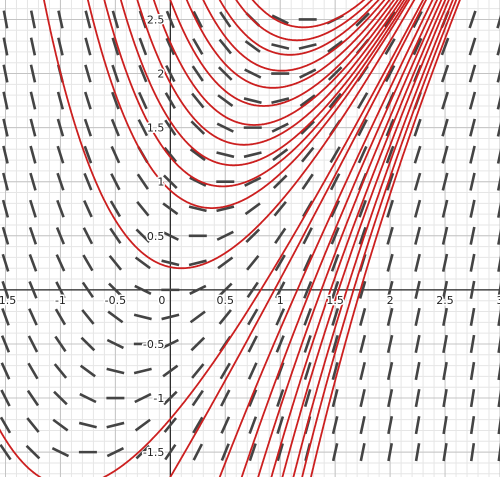  I want to click on x-tick-label: 2, so click(390, 300).